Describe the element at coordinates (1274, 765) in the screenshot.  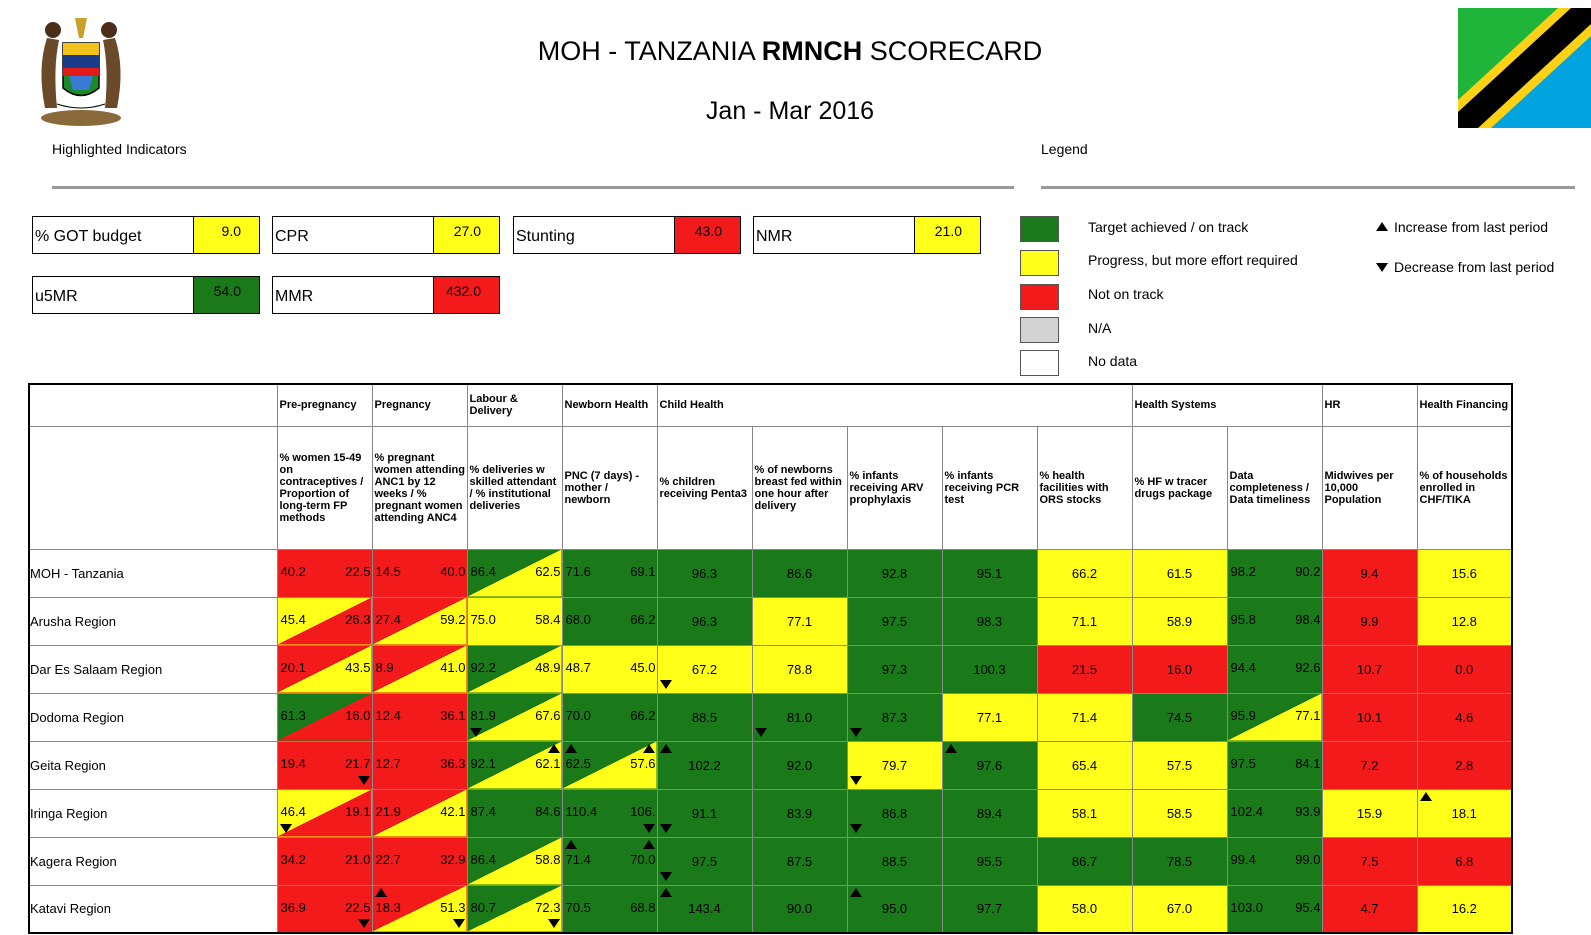
I see `score-cell: 97.5 84.1` at that location.